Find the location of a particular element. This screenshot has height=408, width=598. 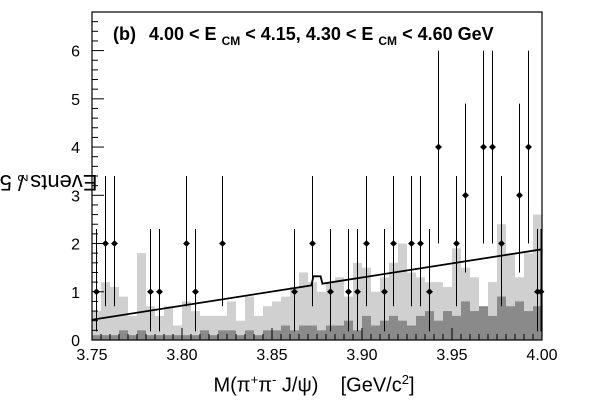

x-axis-label: M(π+π- J/ψ) [GeV/c2] is located at coordinates (299, 385).